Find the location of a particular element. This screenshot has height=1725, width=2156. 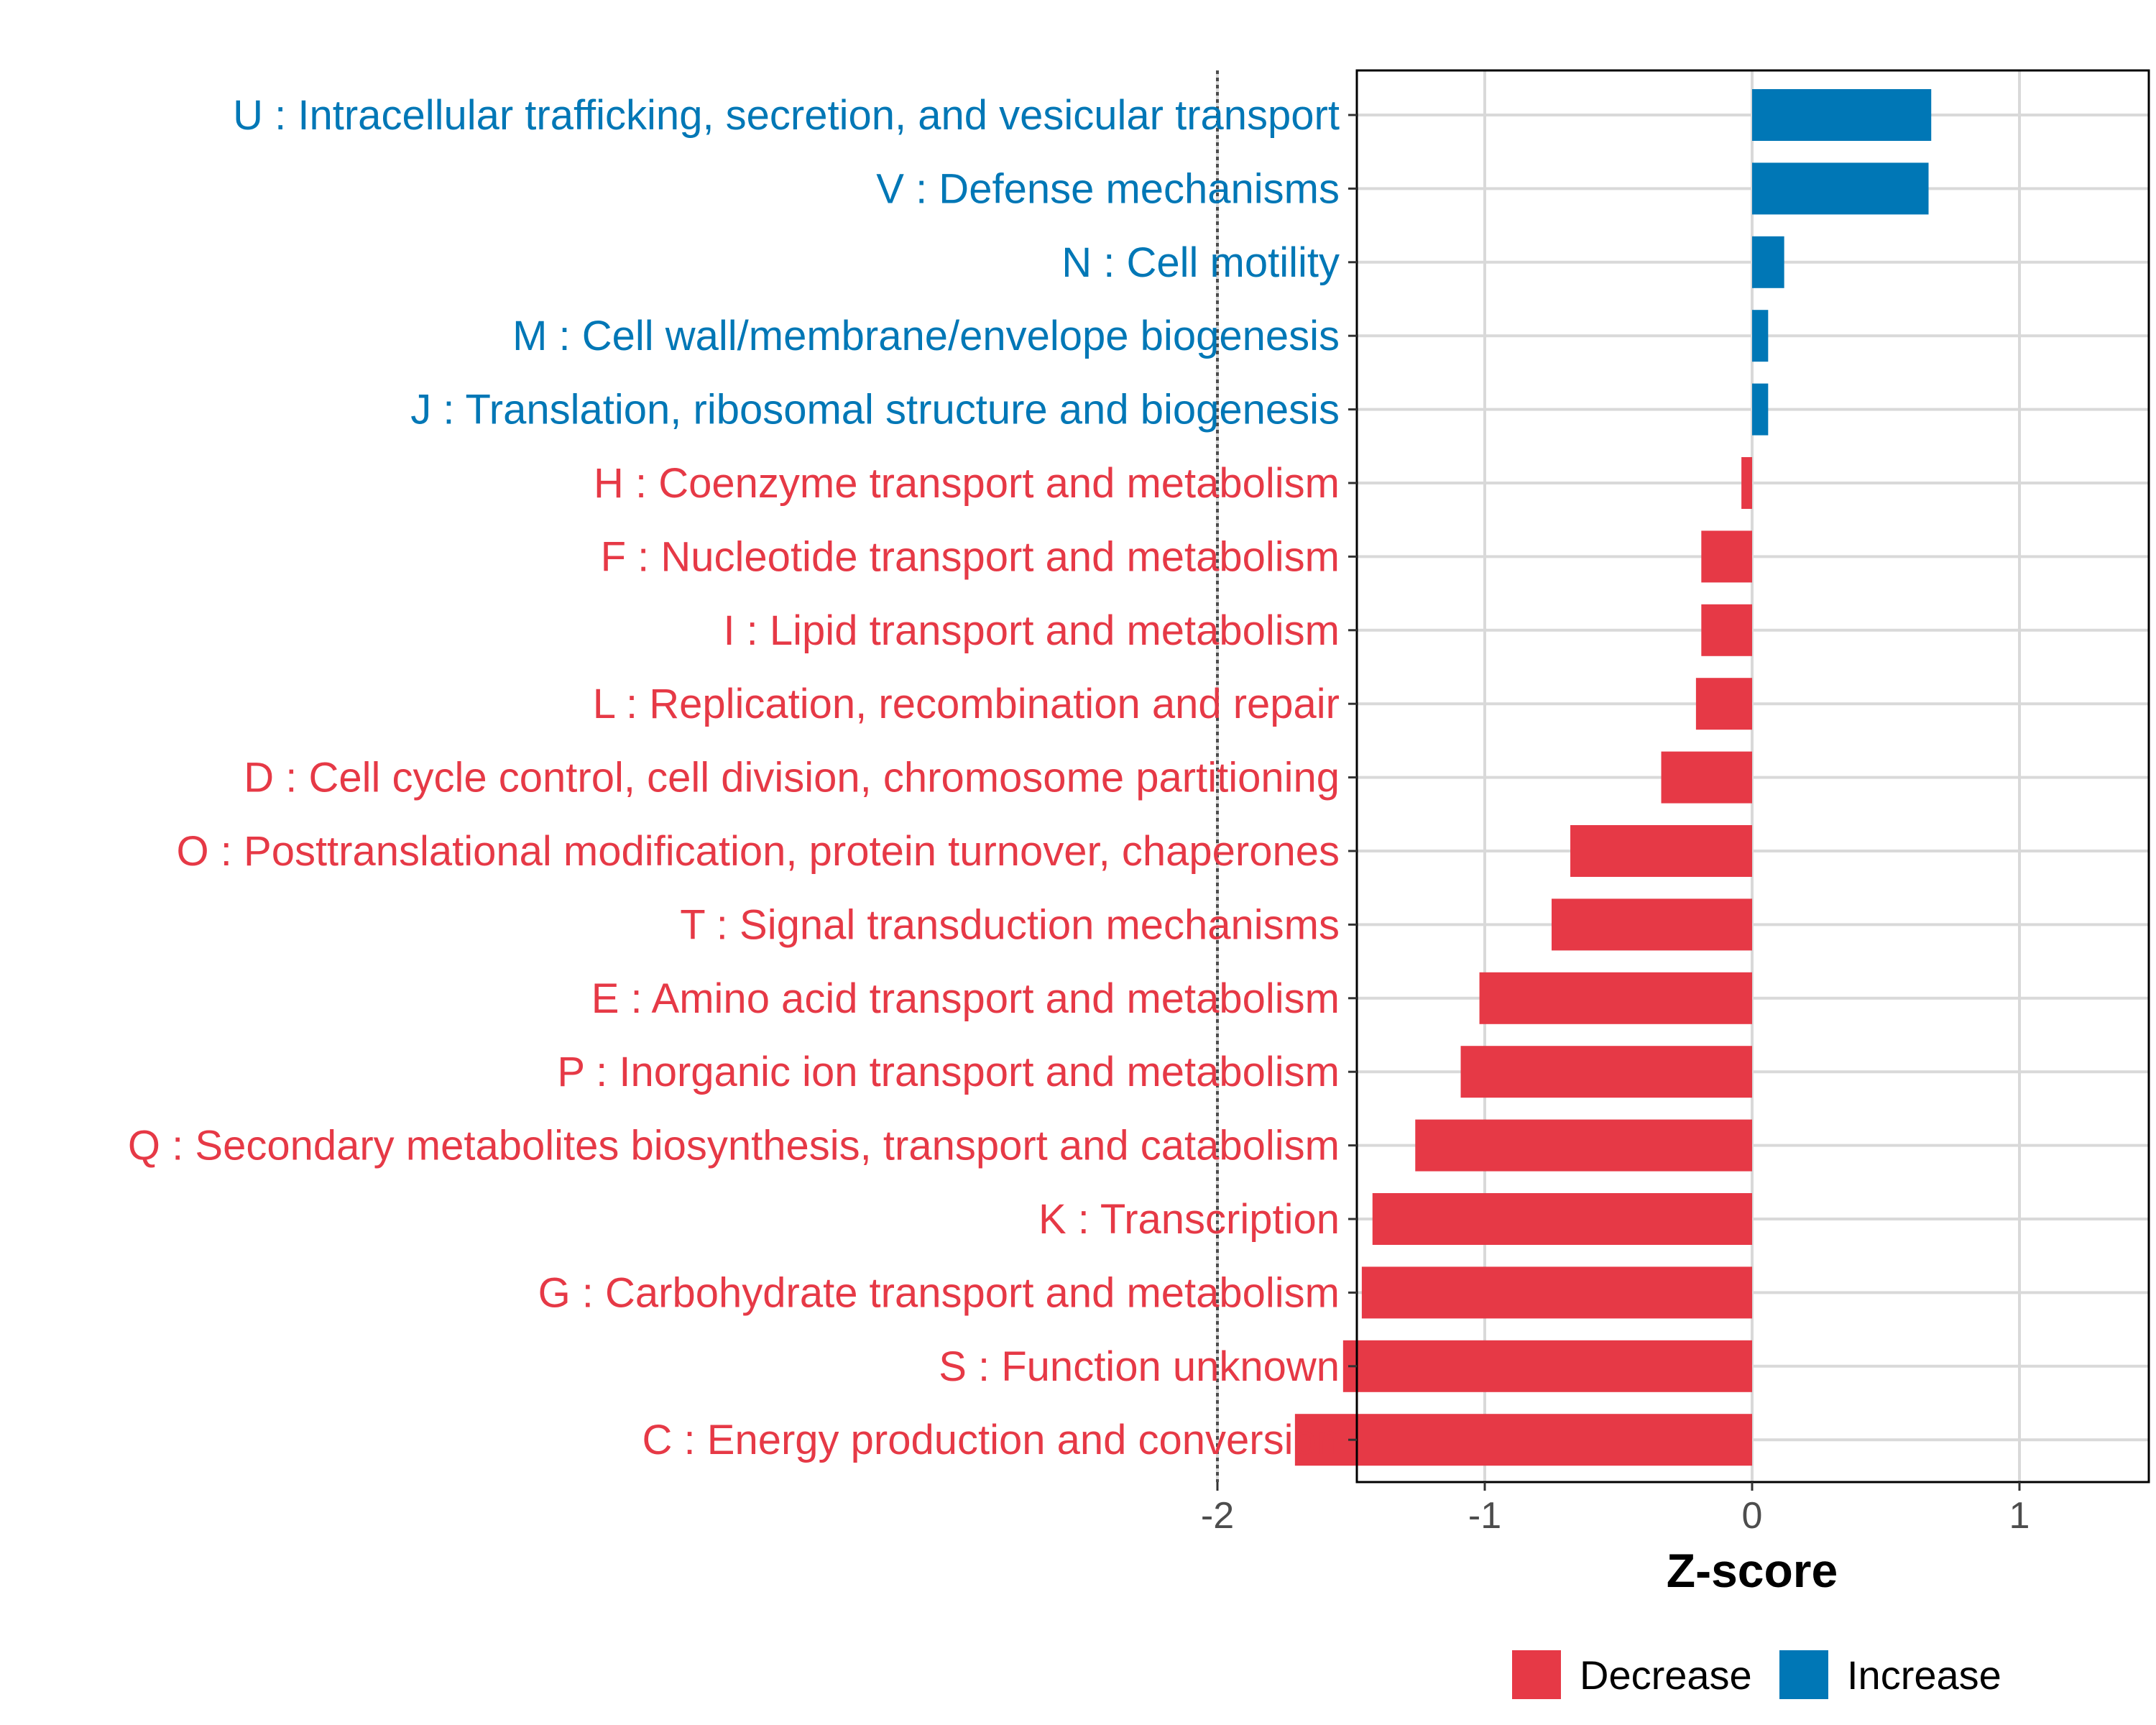

y-tick-label: V : Defense mechanisms is located at coordinates (1108, 188).